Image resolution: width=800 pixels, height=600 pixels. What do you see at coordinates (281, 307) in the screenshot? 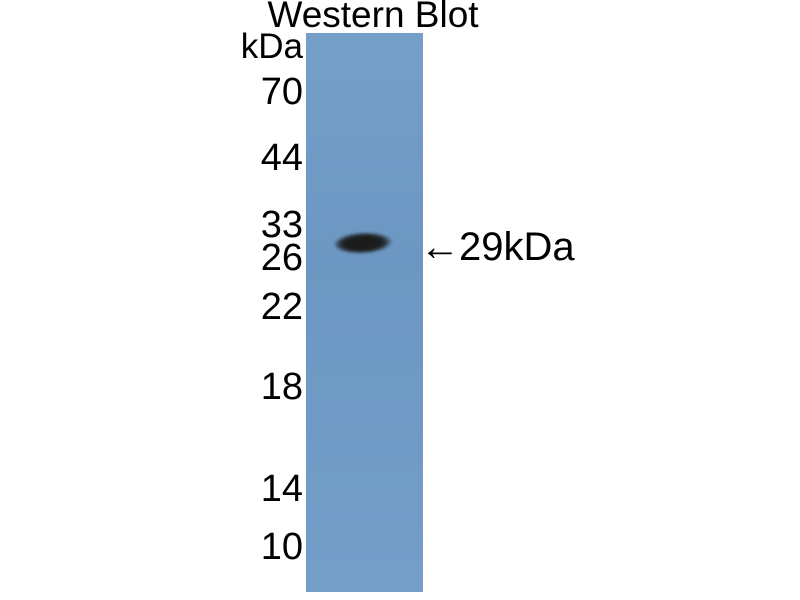
I see `ladder-marker-22: 22` at bounding box center [281, 307].